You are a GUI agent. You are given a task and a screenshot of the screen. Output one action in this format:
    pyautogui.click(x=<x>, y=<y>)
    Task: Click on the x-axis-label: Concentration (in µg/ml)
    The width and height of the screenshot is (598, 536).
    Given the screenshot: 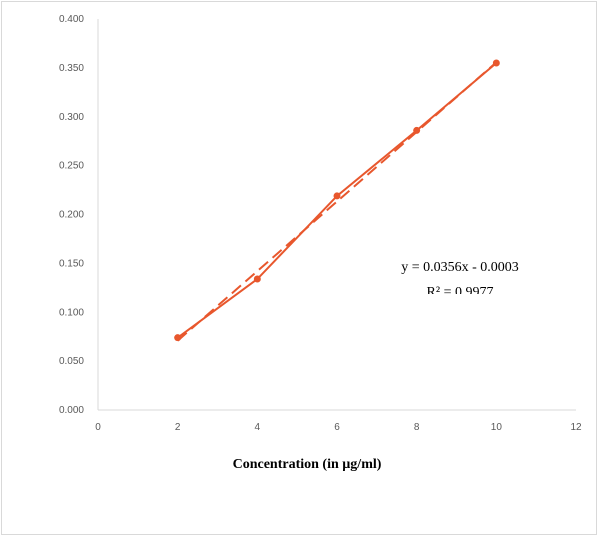 What is the action you would take?
    pyautogui.click(x=307, y=464)
    